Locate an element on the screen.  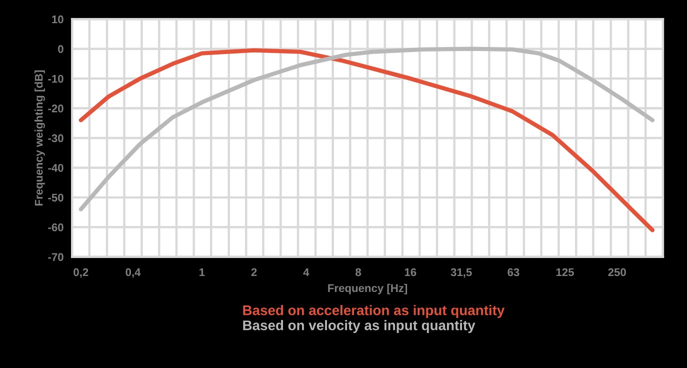
y-tick-label: -40 is located at coordinates (56, 168).